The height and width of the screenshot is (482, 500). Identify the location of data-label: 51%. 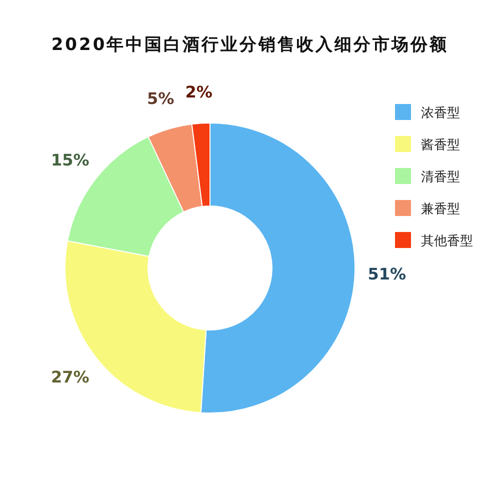
(387, 274).